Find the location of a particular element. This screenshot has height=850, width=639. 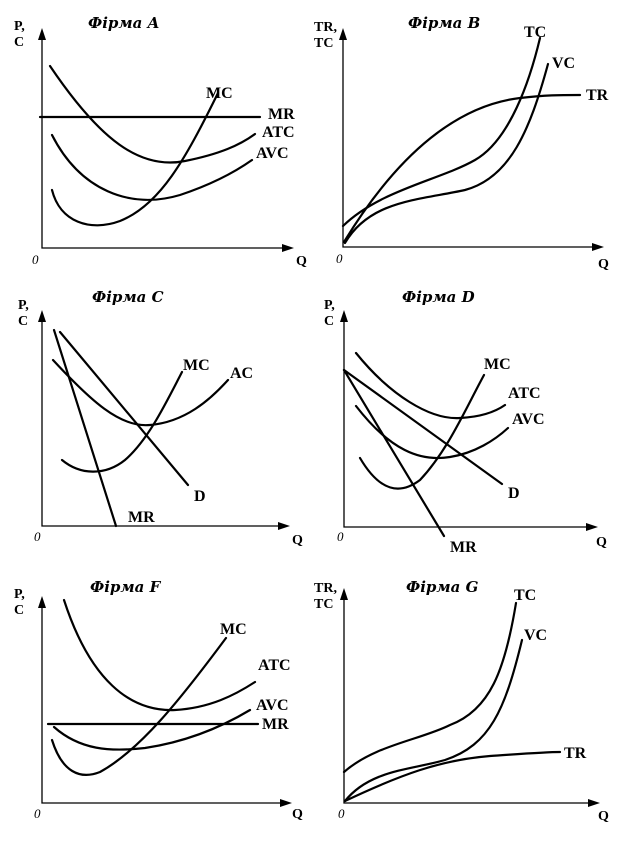

panel-firm-g: Фірма G TR, TC Q 0 TC VC TR is located at coordinates (461, 701).